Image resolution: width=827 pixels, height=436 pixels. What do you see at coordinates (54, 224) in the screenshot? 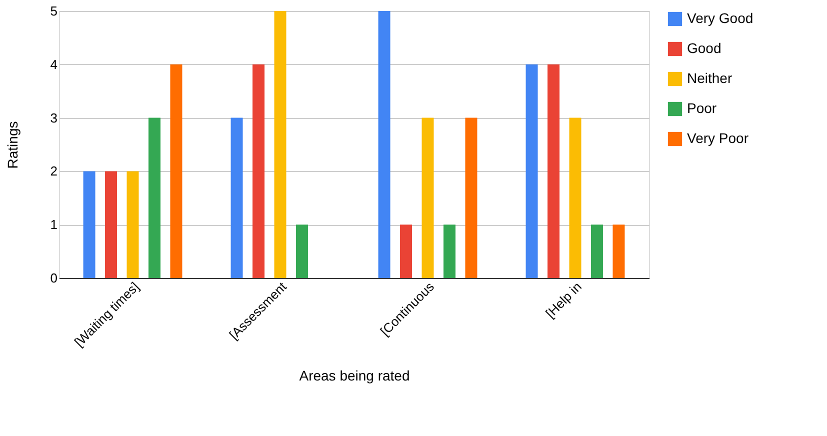
I see `y-tick-label: 1` at bounding box center [54, 224].